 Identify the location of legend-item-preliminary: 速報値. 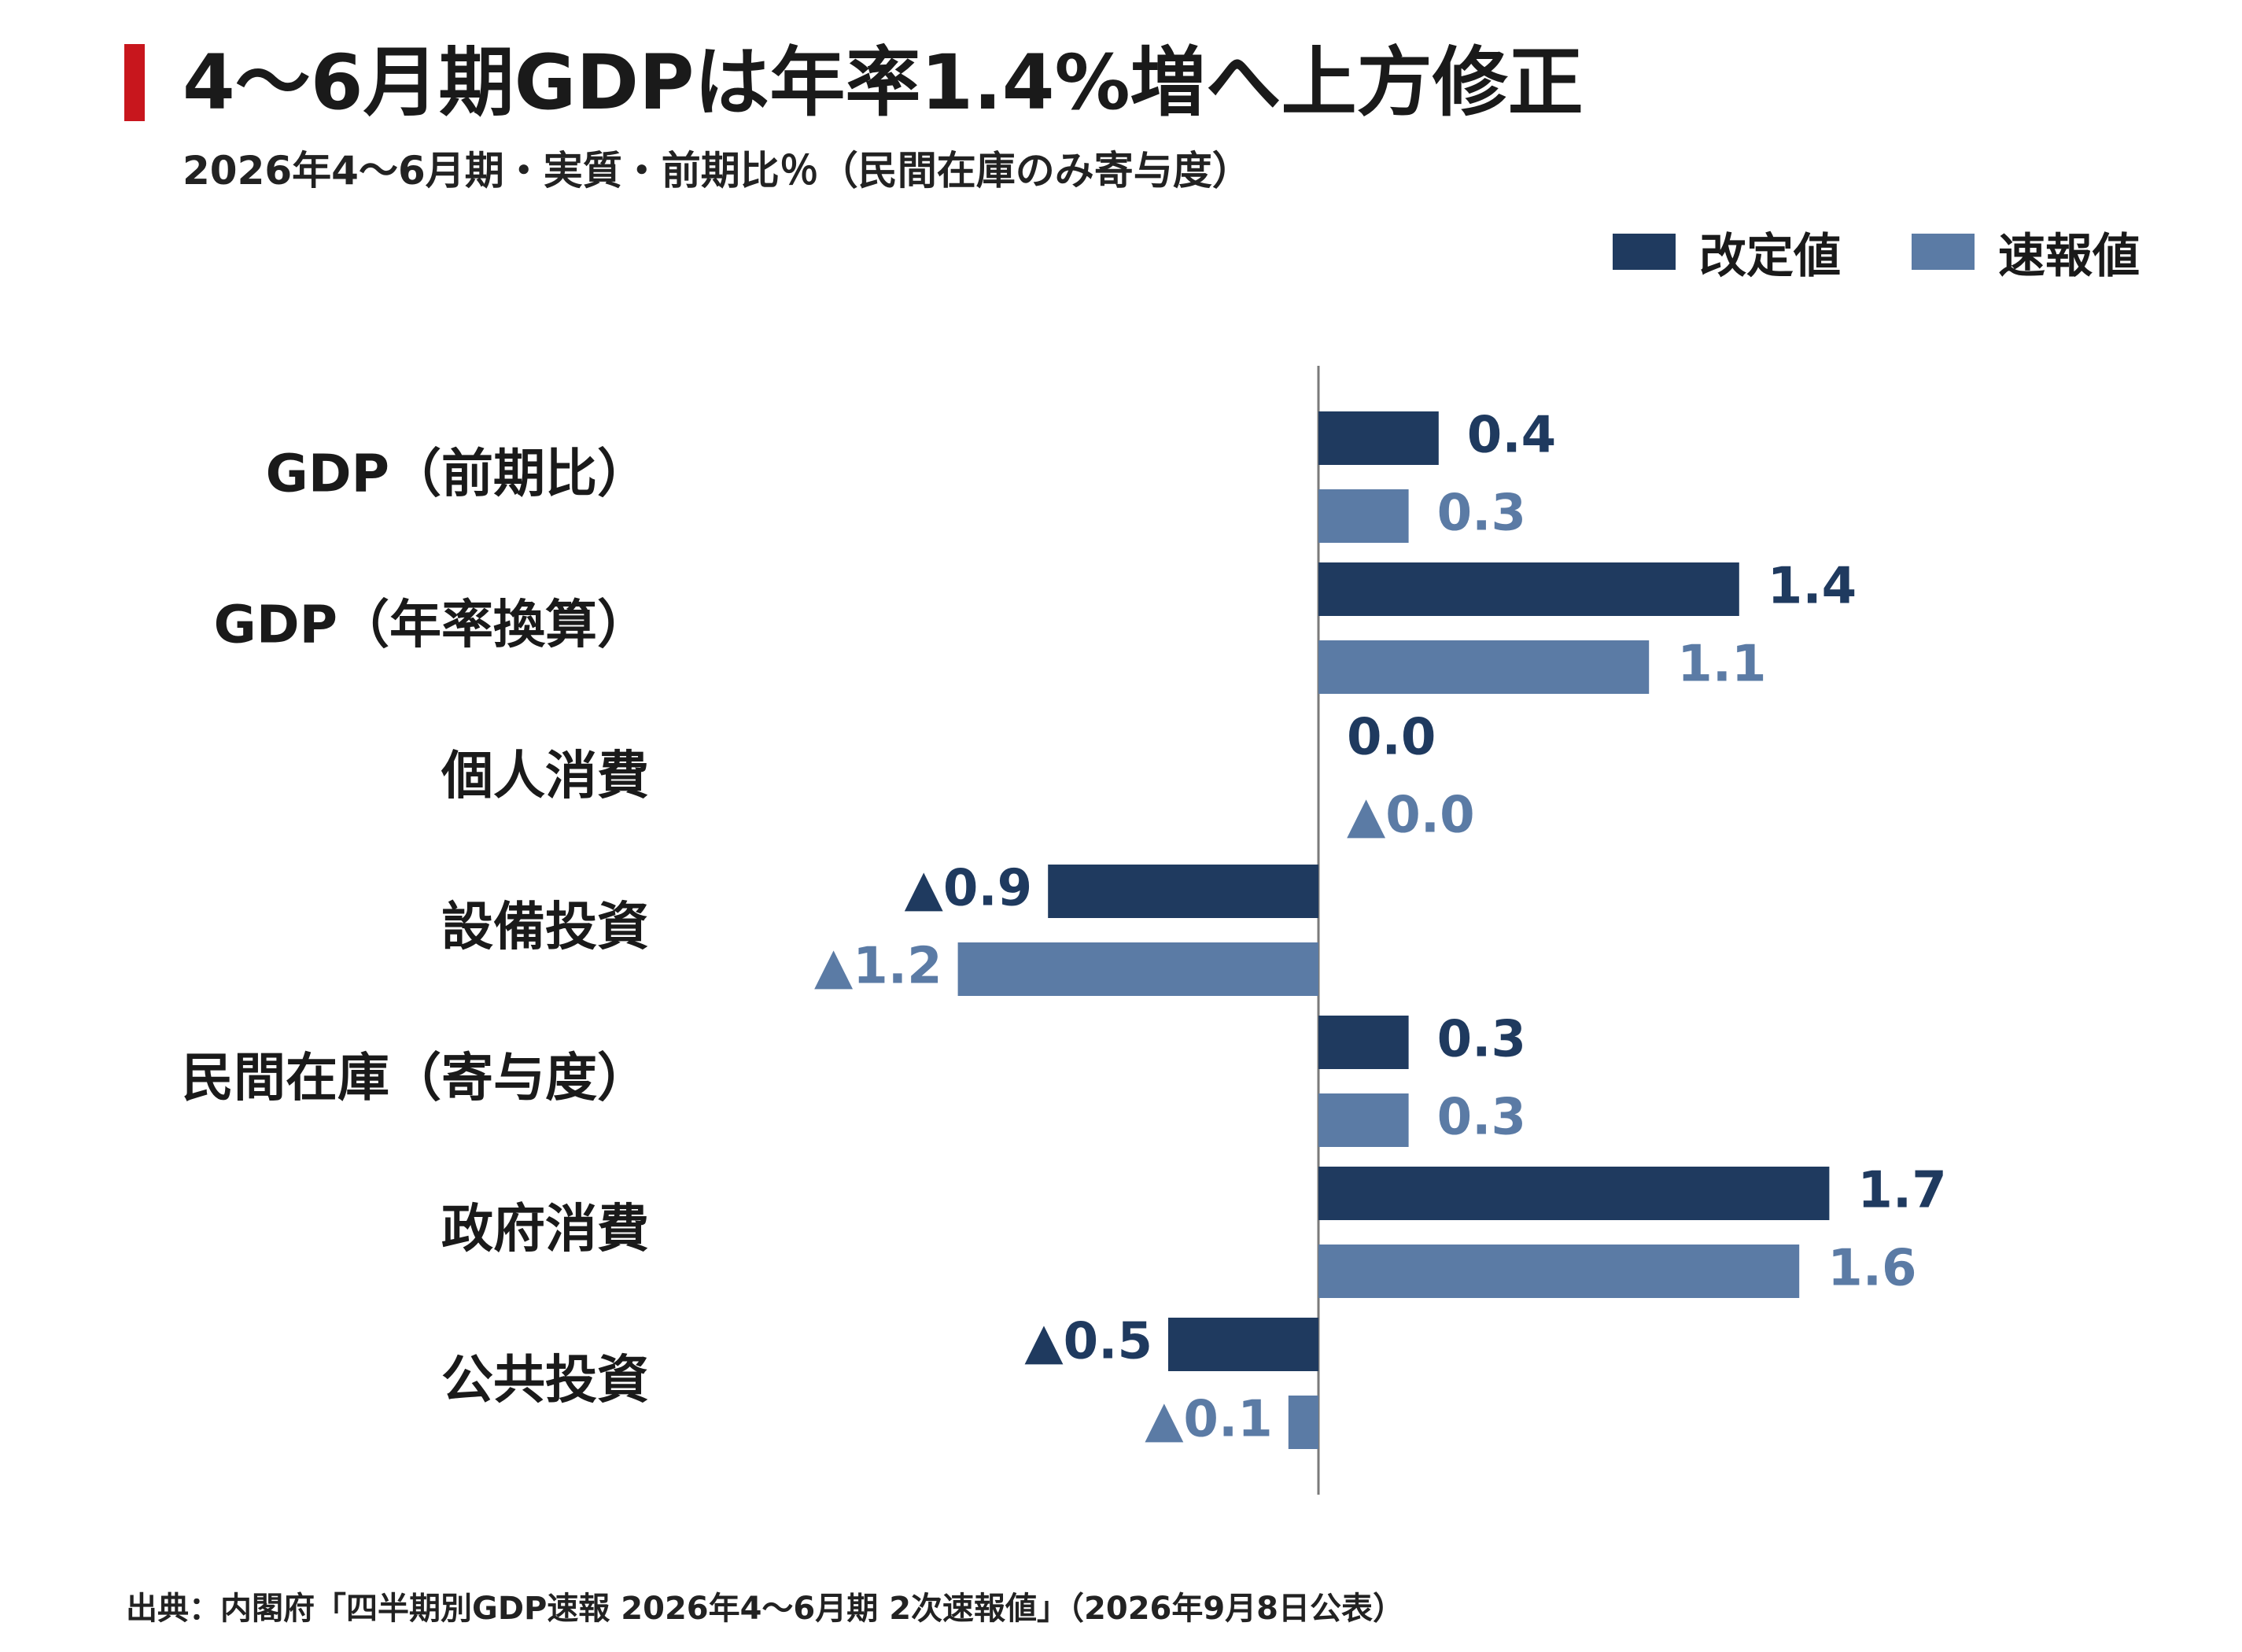
(2026, 252).